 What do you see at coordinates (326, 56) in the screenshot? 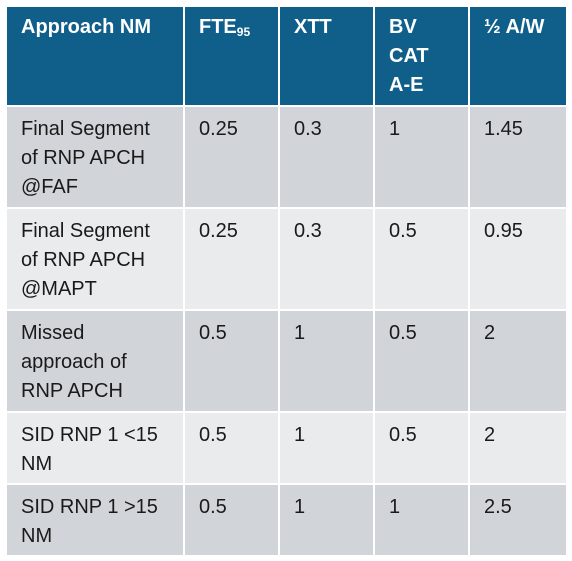
I see `header-xtt: XTT` at bounding box center [326, 56].